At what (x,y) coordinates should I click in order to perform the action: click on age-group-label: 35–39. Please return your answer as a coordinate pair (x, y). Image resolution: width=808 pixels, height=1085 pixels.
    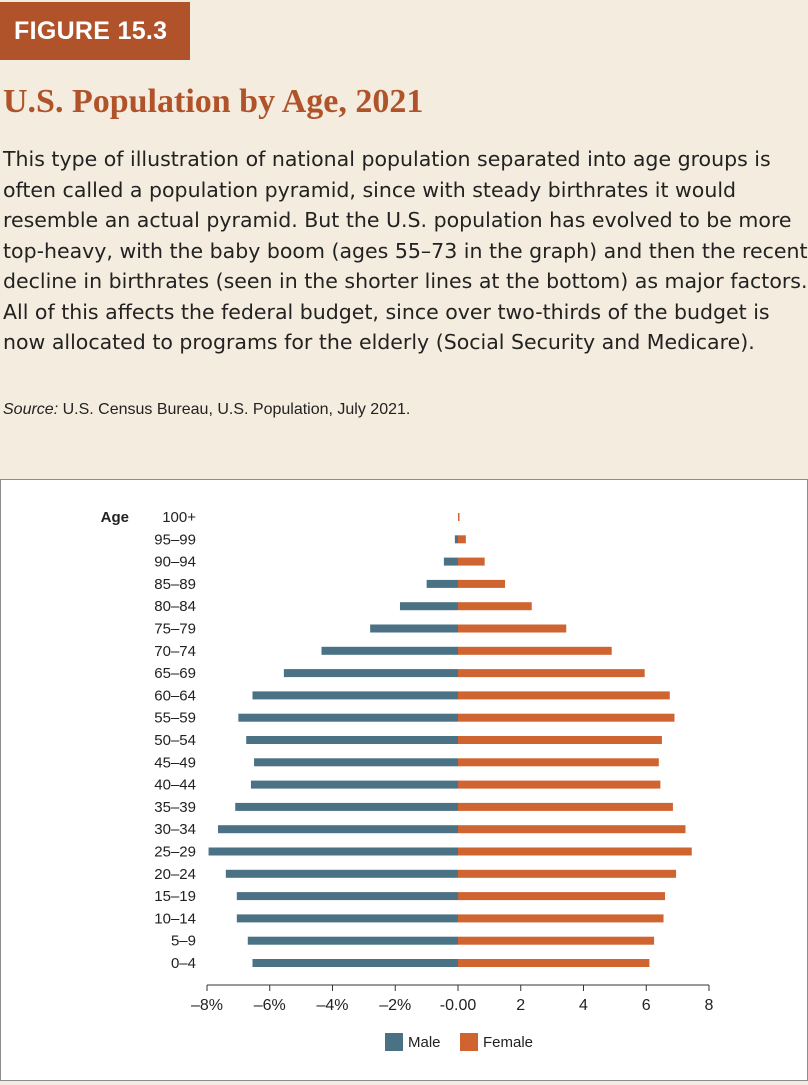
    Looking at the image, I should click on (175, 807).